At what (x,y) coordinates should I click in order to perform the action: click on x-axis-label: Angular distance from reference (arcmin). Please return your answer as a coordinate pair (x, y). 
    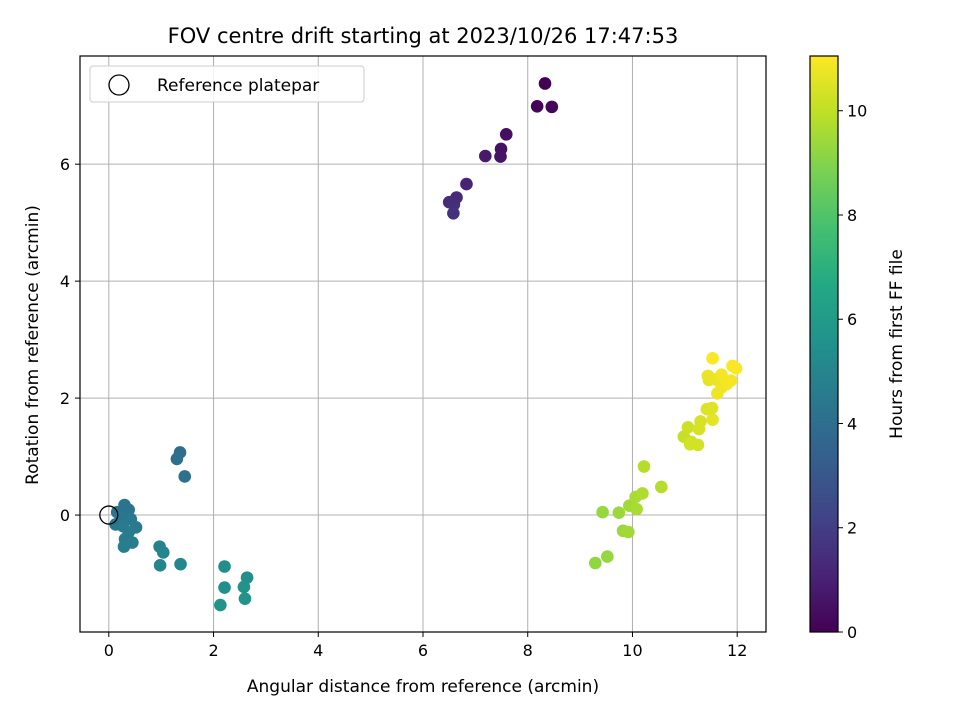
    Looking at the image, I should click on (423, 687).